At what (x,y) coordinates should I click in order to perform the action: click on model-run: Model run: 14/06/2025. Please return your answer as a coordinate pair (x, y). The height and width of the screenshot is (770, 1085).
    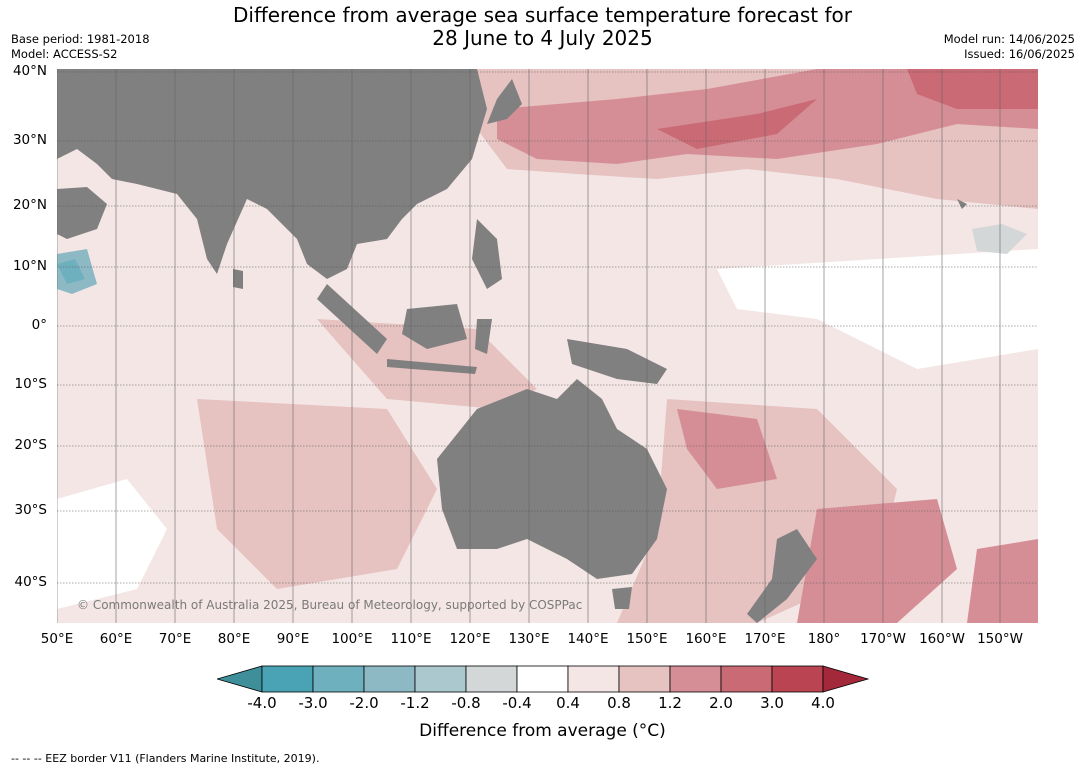
    Looking at the image, I should click on (1009, 39).